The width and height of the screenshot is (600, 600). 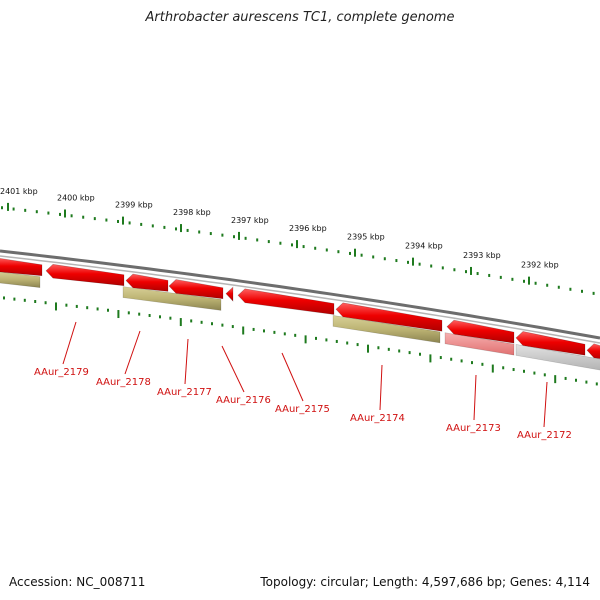 What do you see at coordinates (61, 372) in the screenshot?
I see `gene-label: AAur_2179` at bounding box center [61, 372].